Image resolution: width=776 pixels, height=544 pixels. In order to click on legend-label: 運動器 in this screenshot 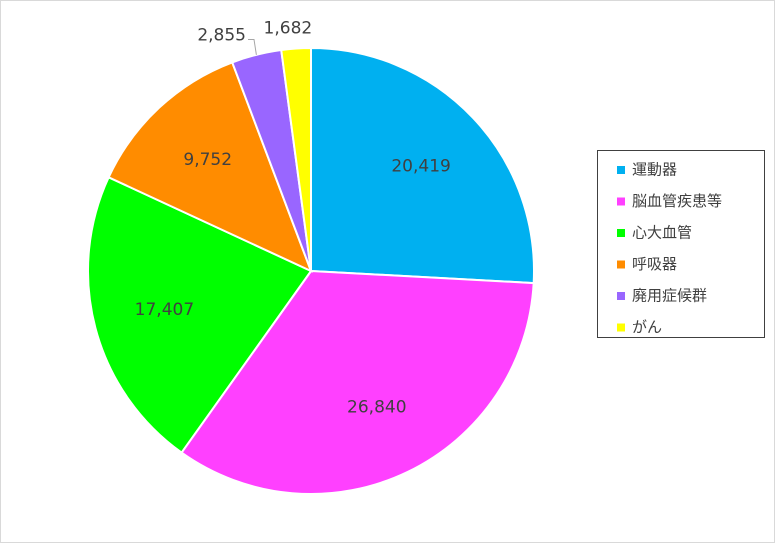, I will do `click(654, 170)`.